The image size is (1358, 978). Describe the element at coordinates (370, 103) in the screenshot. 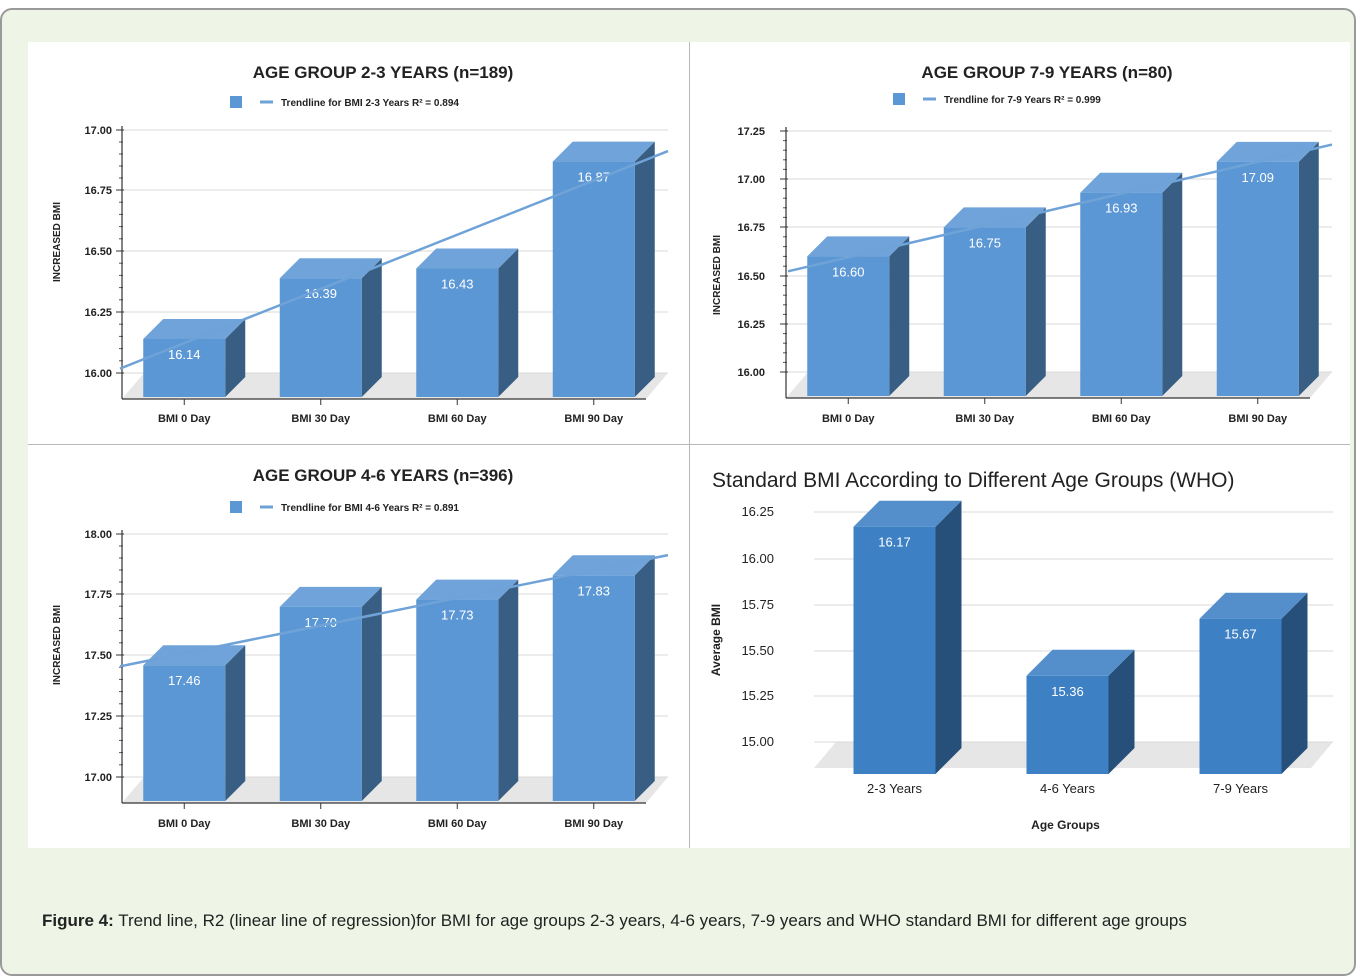

I see `legend-label-trendline: Trendline for BMI 2-3 Years R² = 0.894` at that location.